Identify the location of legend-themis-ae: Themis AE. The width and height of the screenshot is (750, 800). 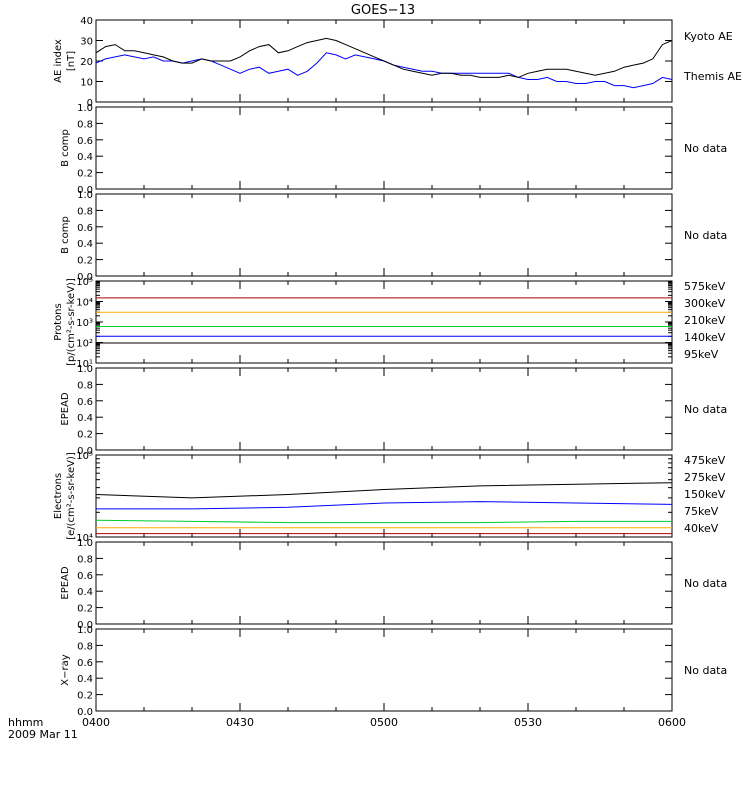
(712, 76).